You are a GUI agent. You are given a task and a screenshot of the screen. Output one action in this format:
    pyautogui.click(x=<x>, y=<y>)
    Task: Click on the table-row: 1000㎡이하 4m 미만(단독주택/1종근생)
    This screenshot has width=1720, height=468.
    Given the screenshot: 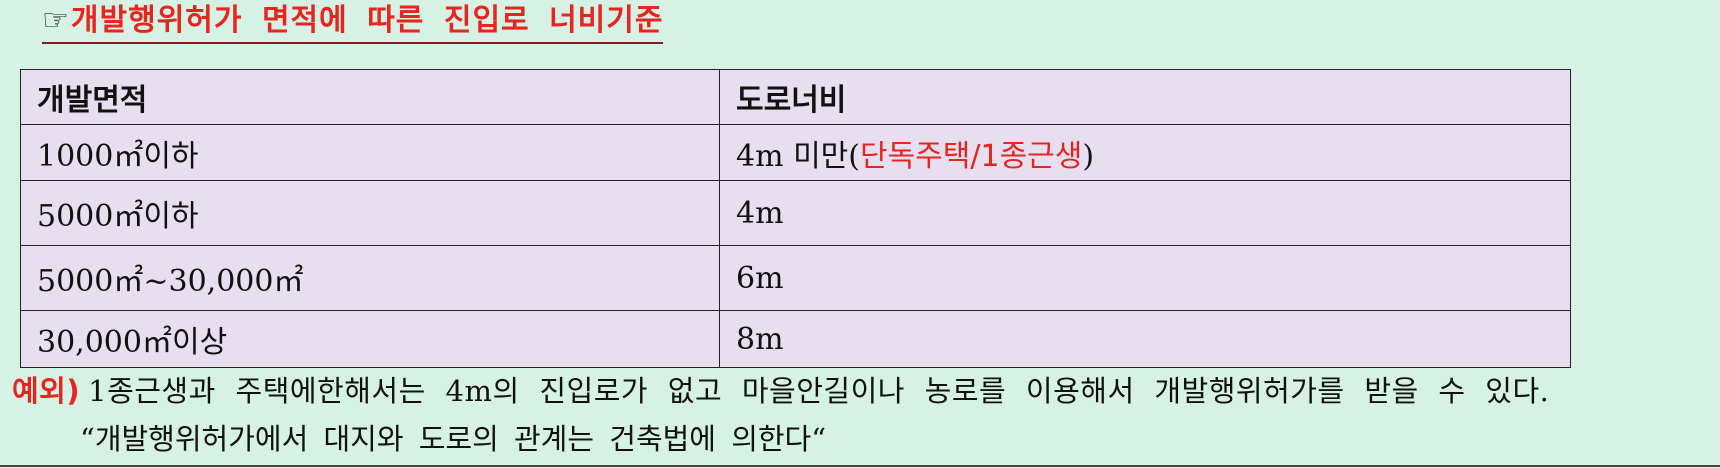 What is the action you would take?
    pyautogui.click(x=795, y=152)
    